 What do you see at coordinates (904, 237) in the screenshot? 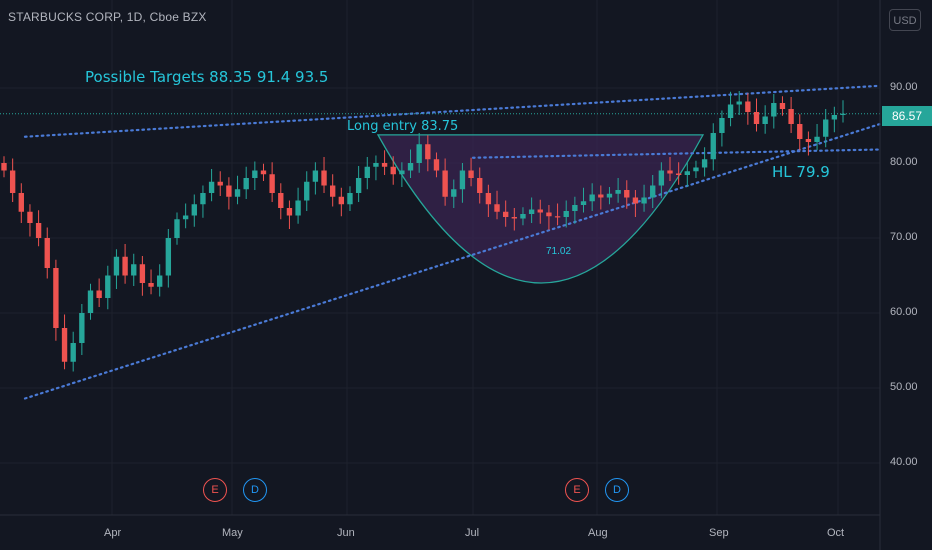
I see `y-tick-label: 70.00` at bounding box center [904, 237].